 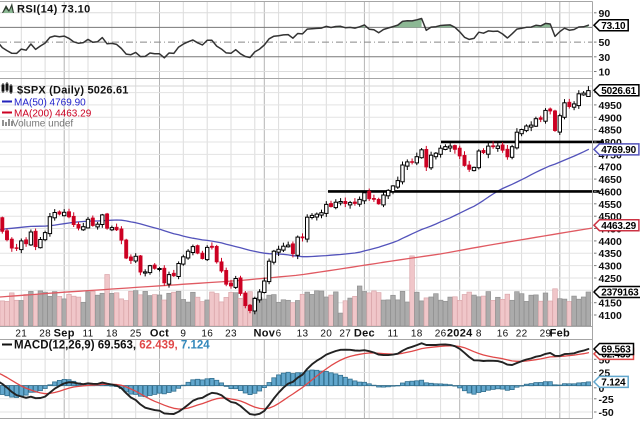 What do you see at coordinates (611, 106) in the screenshot?
I see `svg-text: 4950` at bounding box center [611, 106].